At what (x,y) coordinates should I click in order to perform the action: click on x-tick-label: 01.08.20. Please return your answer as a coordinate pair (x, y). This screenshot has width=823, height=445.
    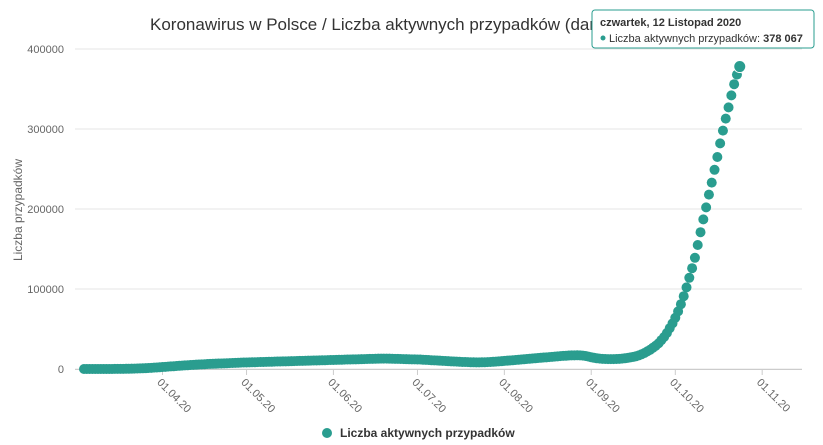
    Looking at the image, I should click on (515, 396).